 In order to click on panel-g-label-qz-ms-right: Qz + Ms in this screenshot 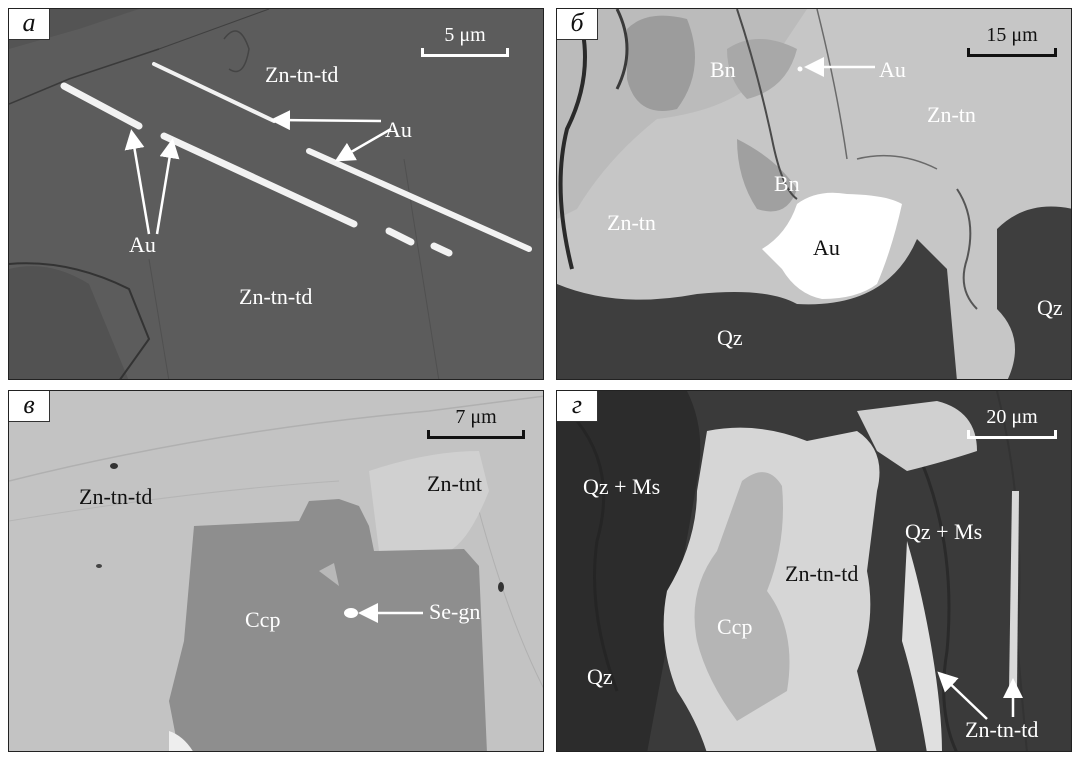, I will do `click(944, 531)`.